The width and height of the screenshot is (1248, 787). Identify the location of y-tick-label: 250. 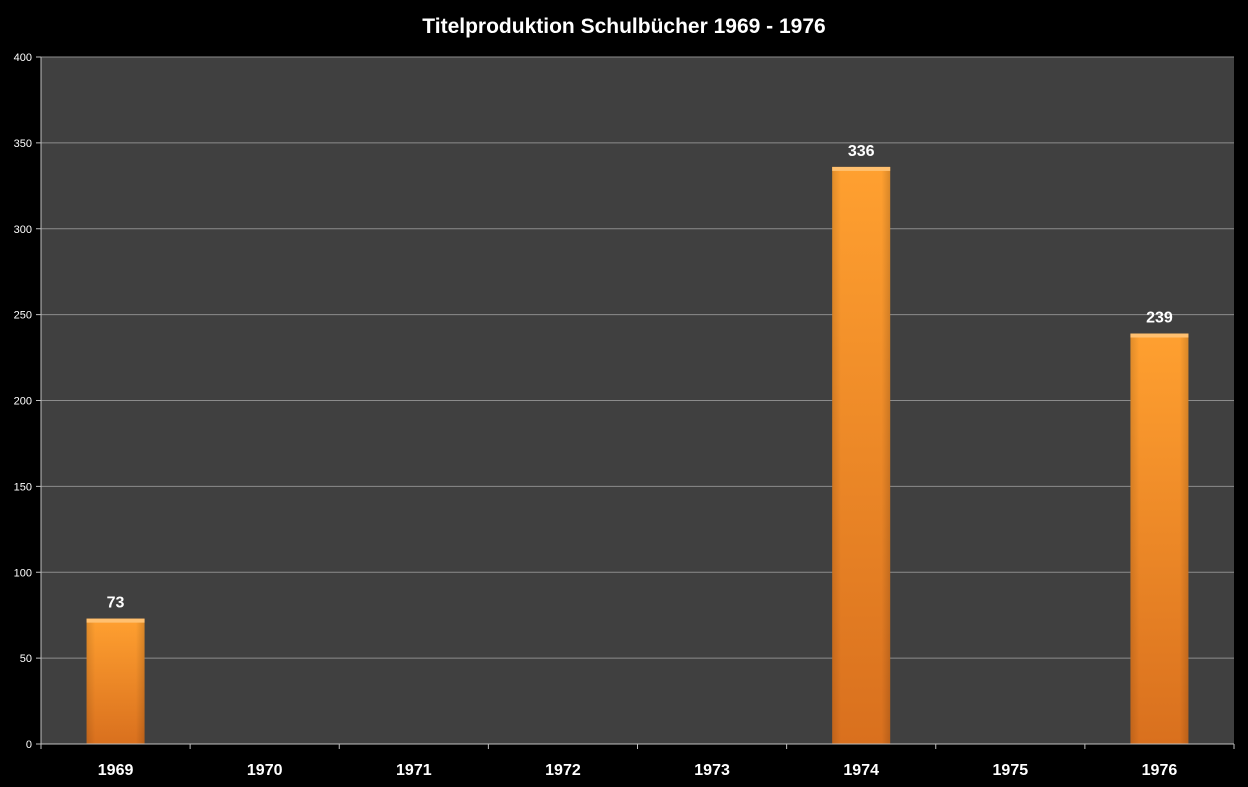
(23, 316).